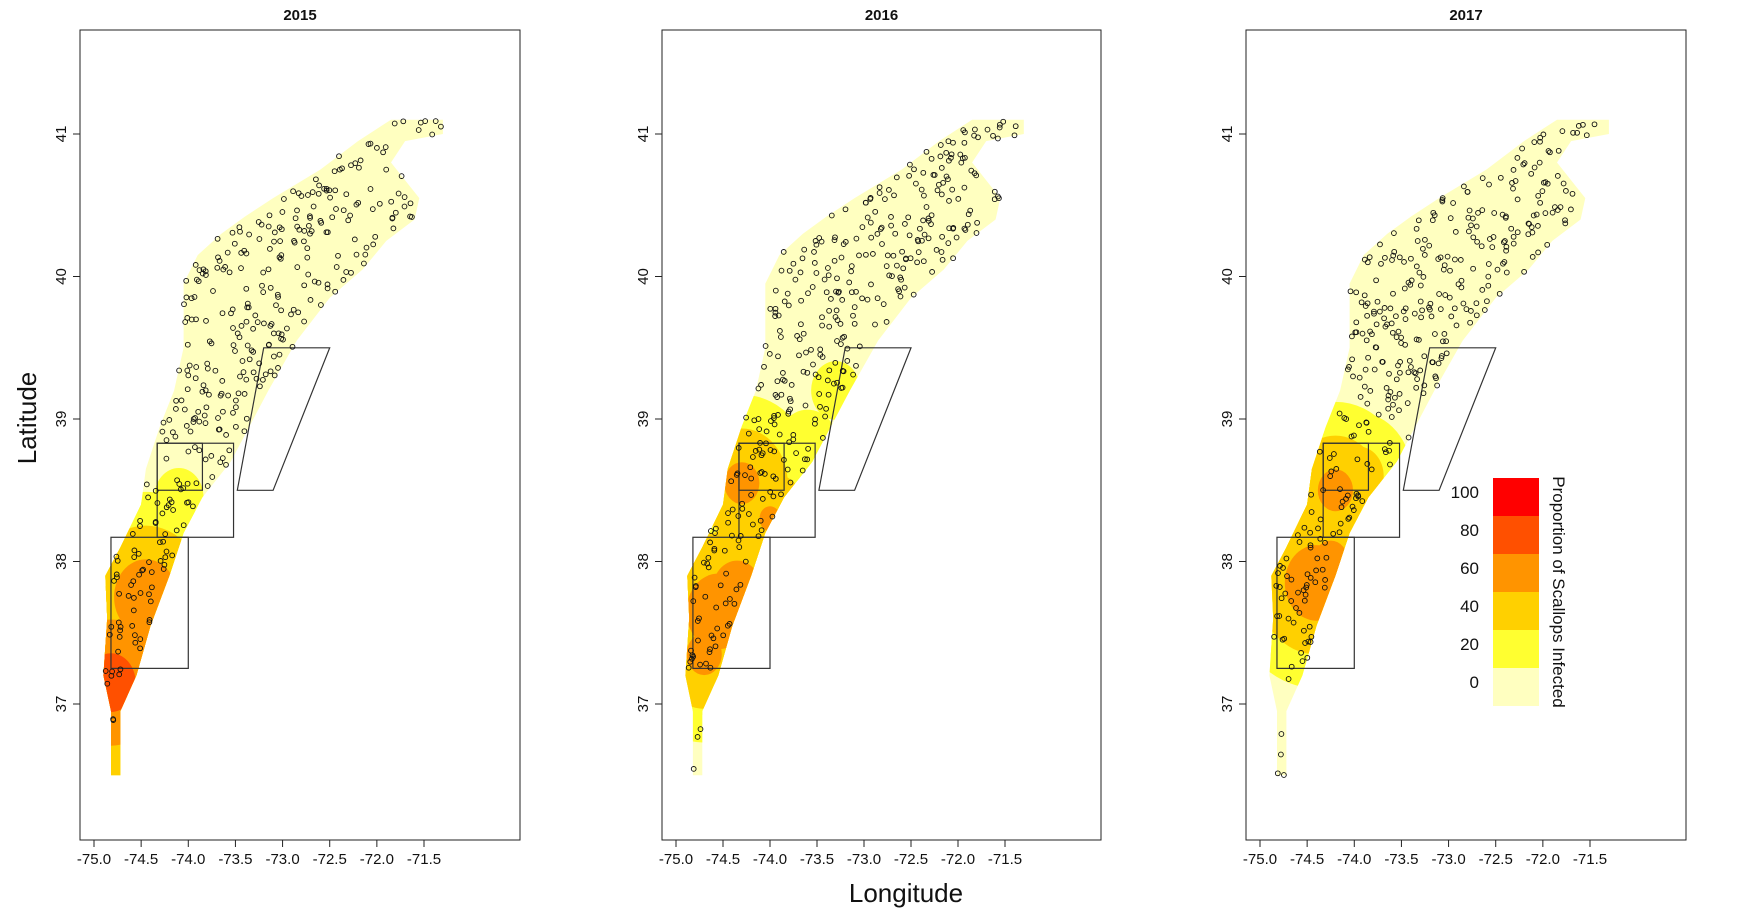  What do you see at coordinates (1465, 15) in the screenshot?
I see `panel-title: 2017` at bounding box center [1465, 15].